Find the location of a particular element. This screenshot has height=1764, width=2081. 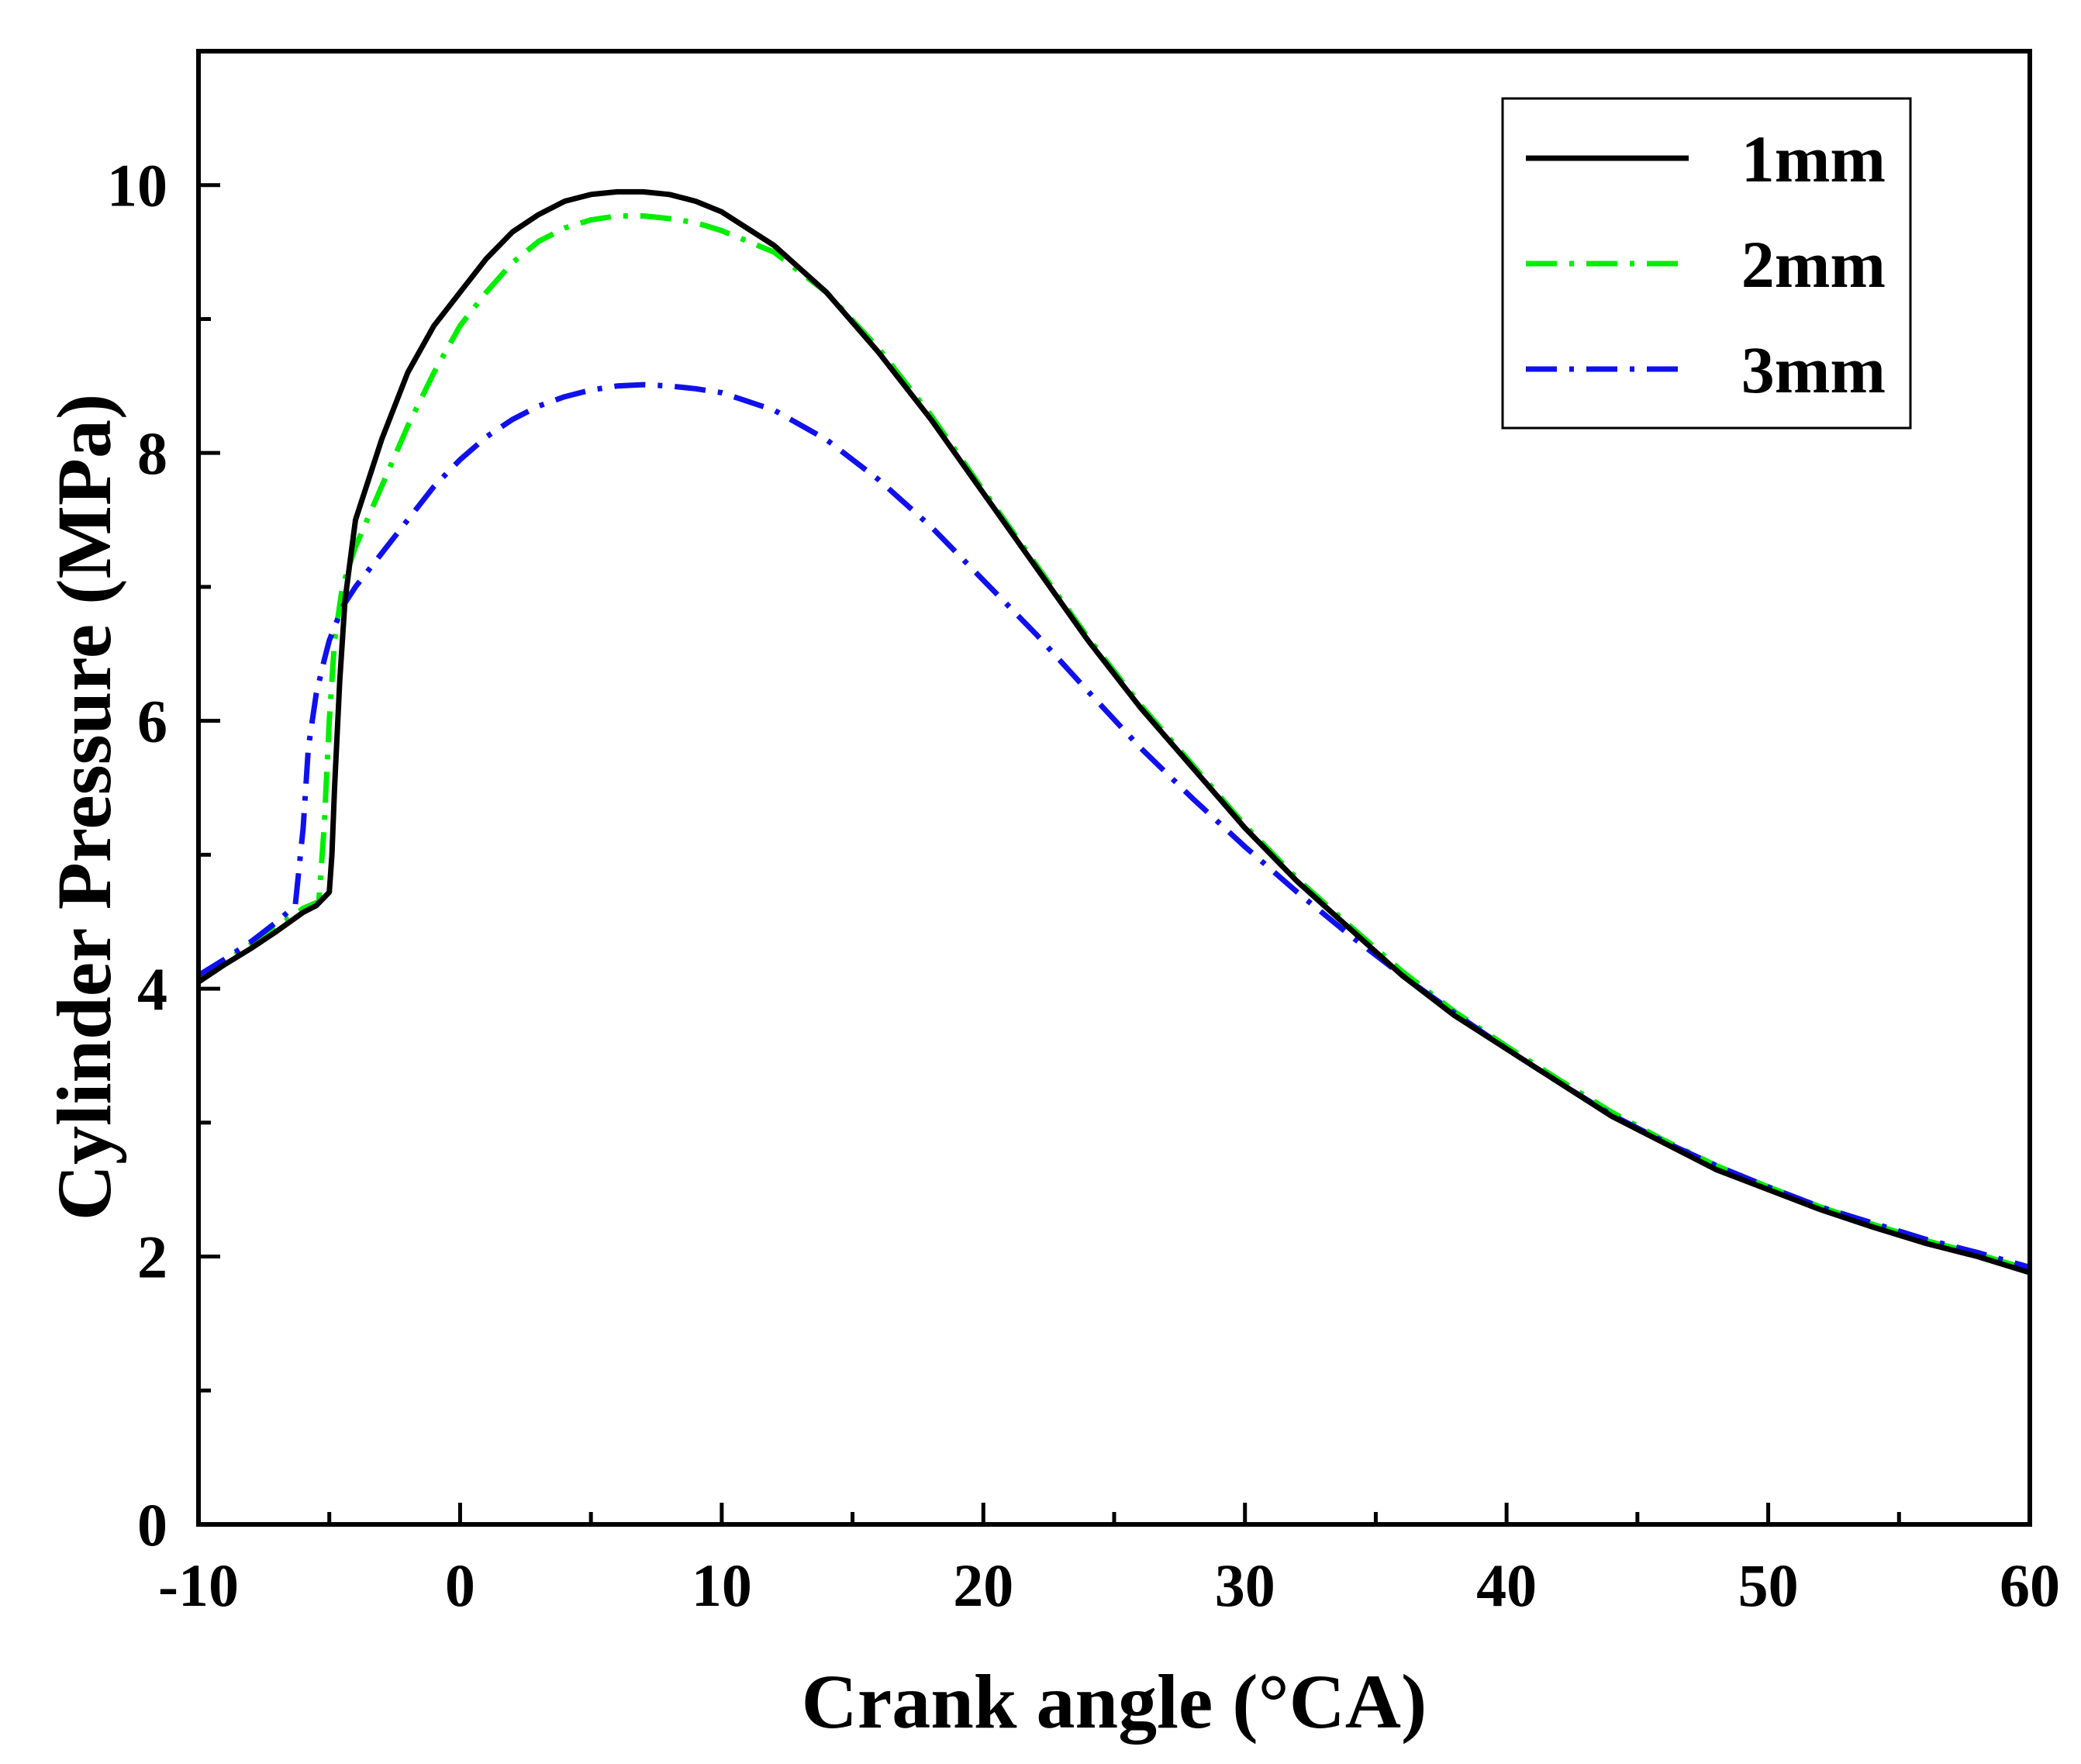

x-tick-label: 40 is located at coordinates (1506, 1585).